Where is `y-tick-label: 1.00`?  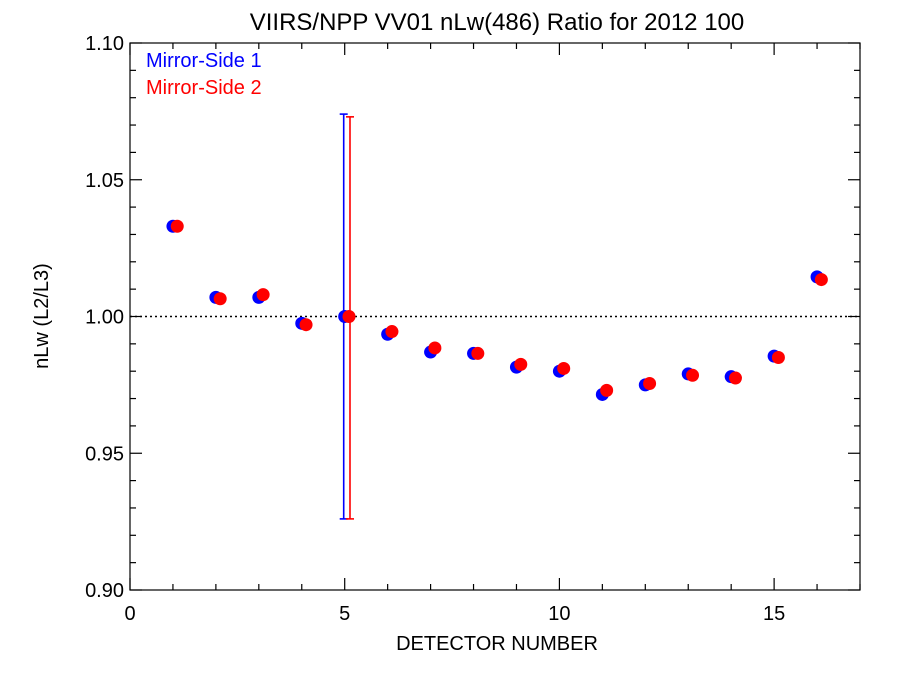 y-tick-label: 1.00 is located at coordinates (104, 318).